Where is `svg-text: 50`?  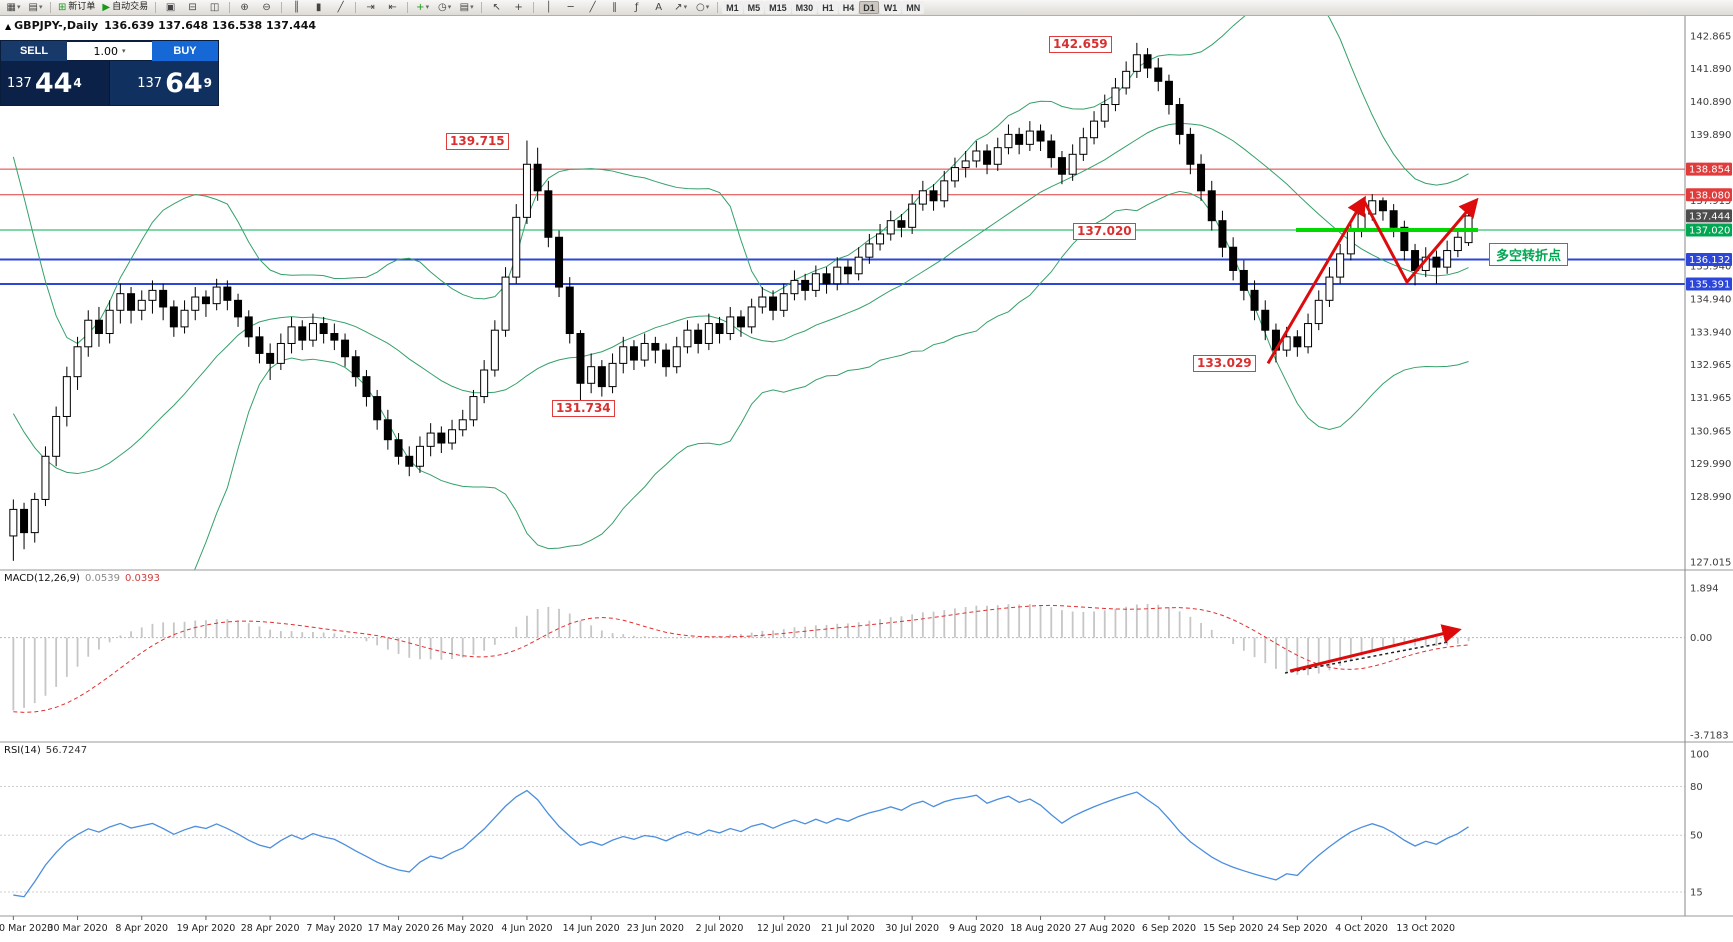
svg-text: 50 is located at coordinates (1696, 836).